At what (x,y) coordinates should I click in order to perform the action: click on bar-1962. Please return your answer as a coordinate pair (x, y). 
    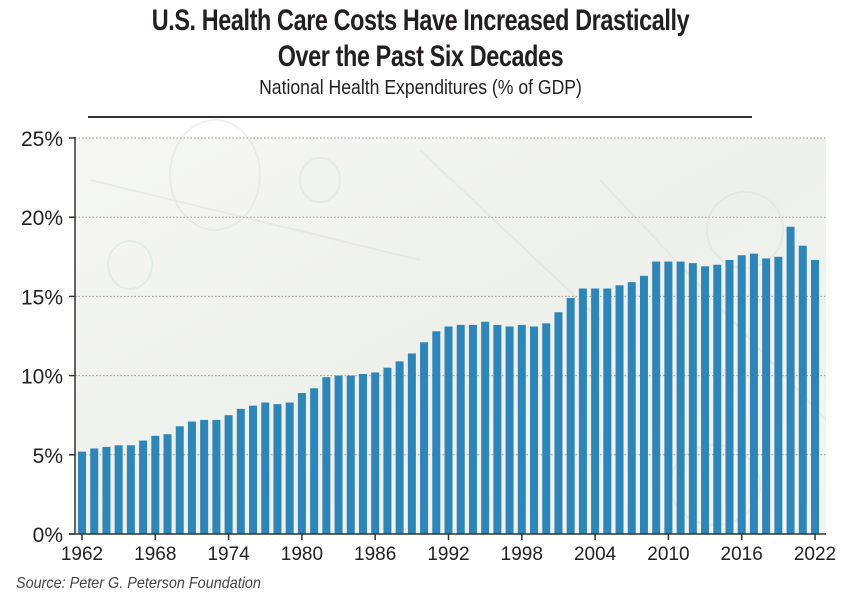
    Looking at the image, I should click on (82, 492).